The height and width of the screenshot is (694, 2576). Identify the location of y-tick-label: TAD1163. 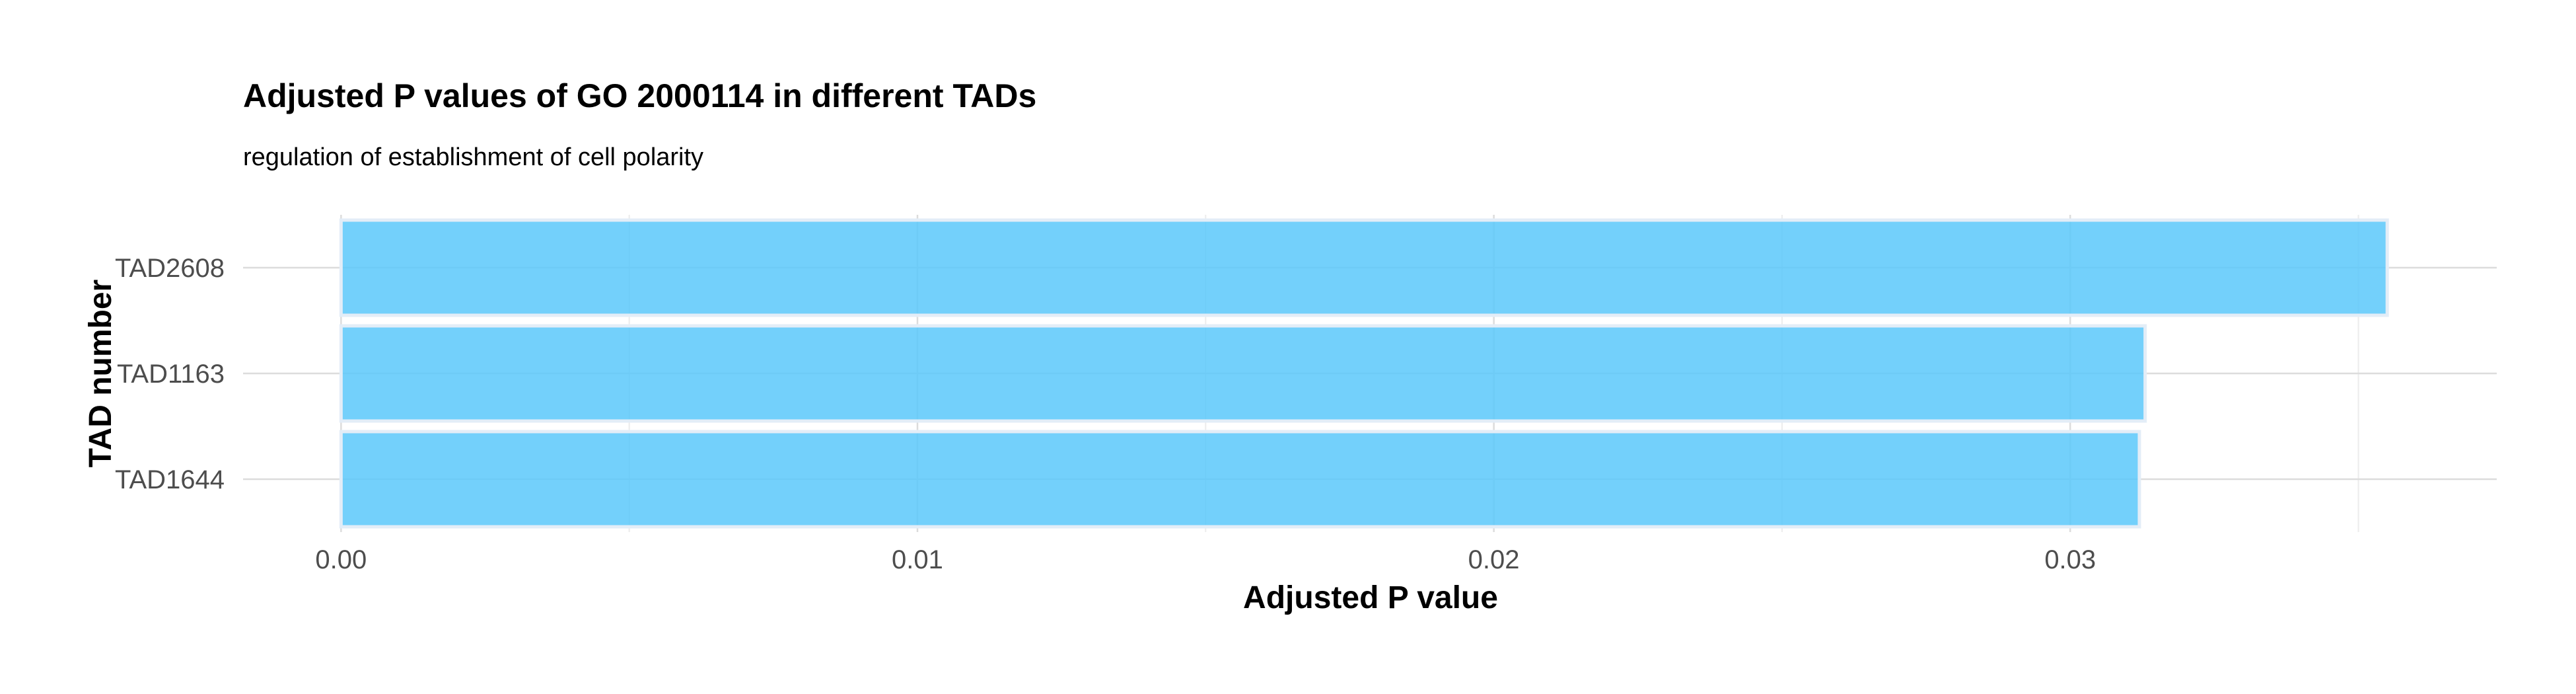
(171, 374).